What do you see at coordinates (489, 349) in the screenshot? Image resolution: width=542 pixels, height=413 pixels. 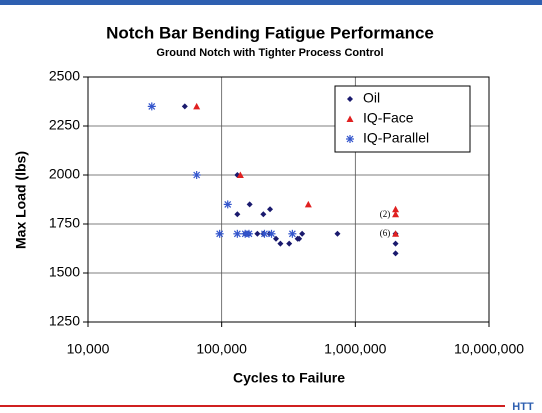 I see `x-tick-label: 10,000,000` at bounding box center [489, 349].